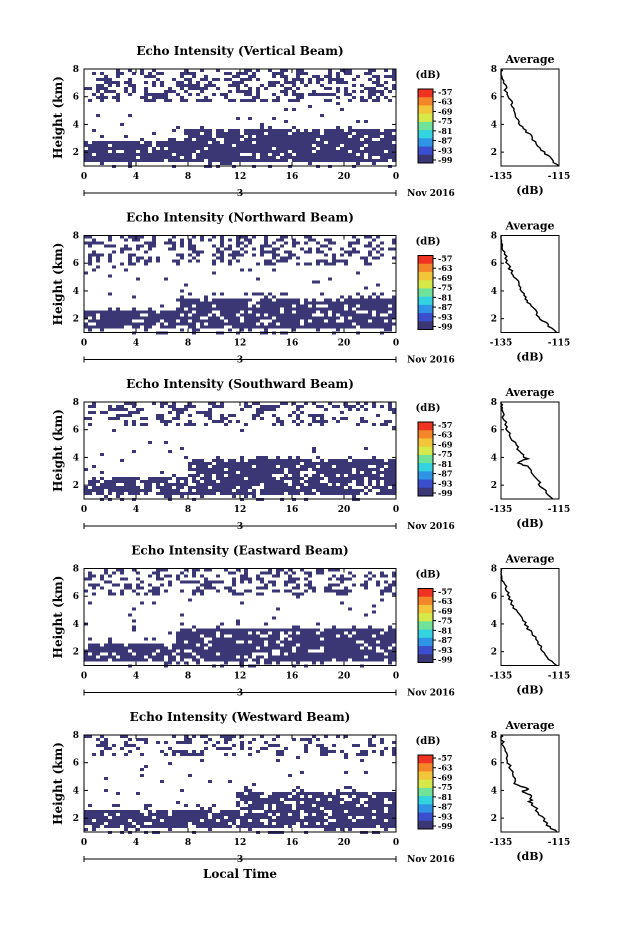 The width and height of the screenshot is (618, 933). What do you see at coordinates (445, 141) in the screenshot?
I see `colorbar-tick-label: -87` at bounding box center [445, 141].